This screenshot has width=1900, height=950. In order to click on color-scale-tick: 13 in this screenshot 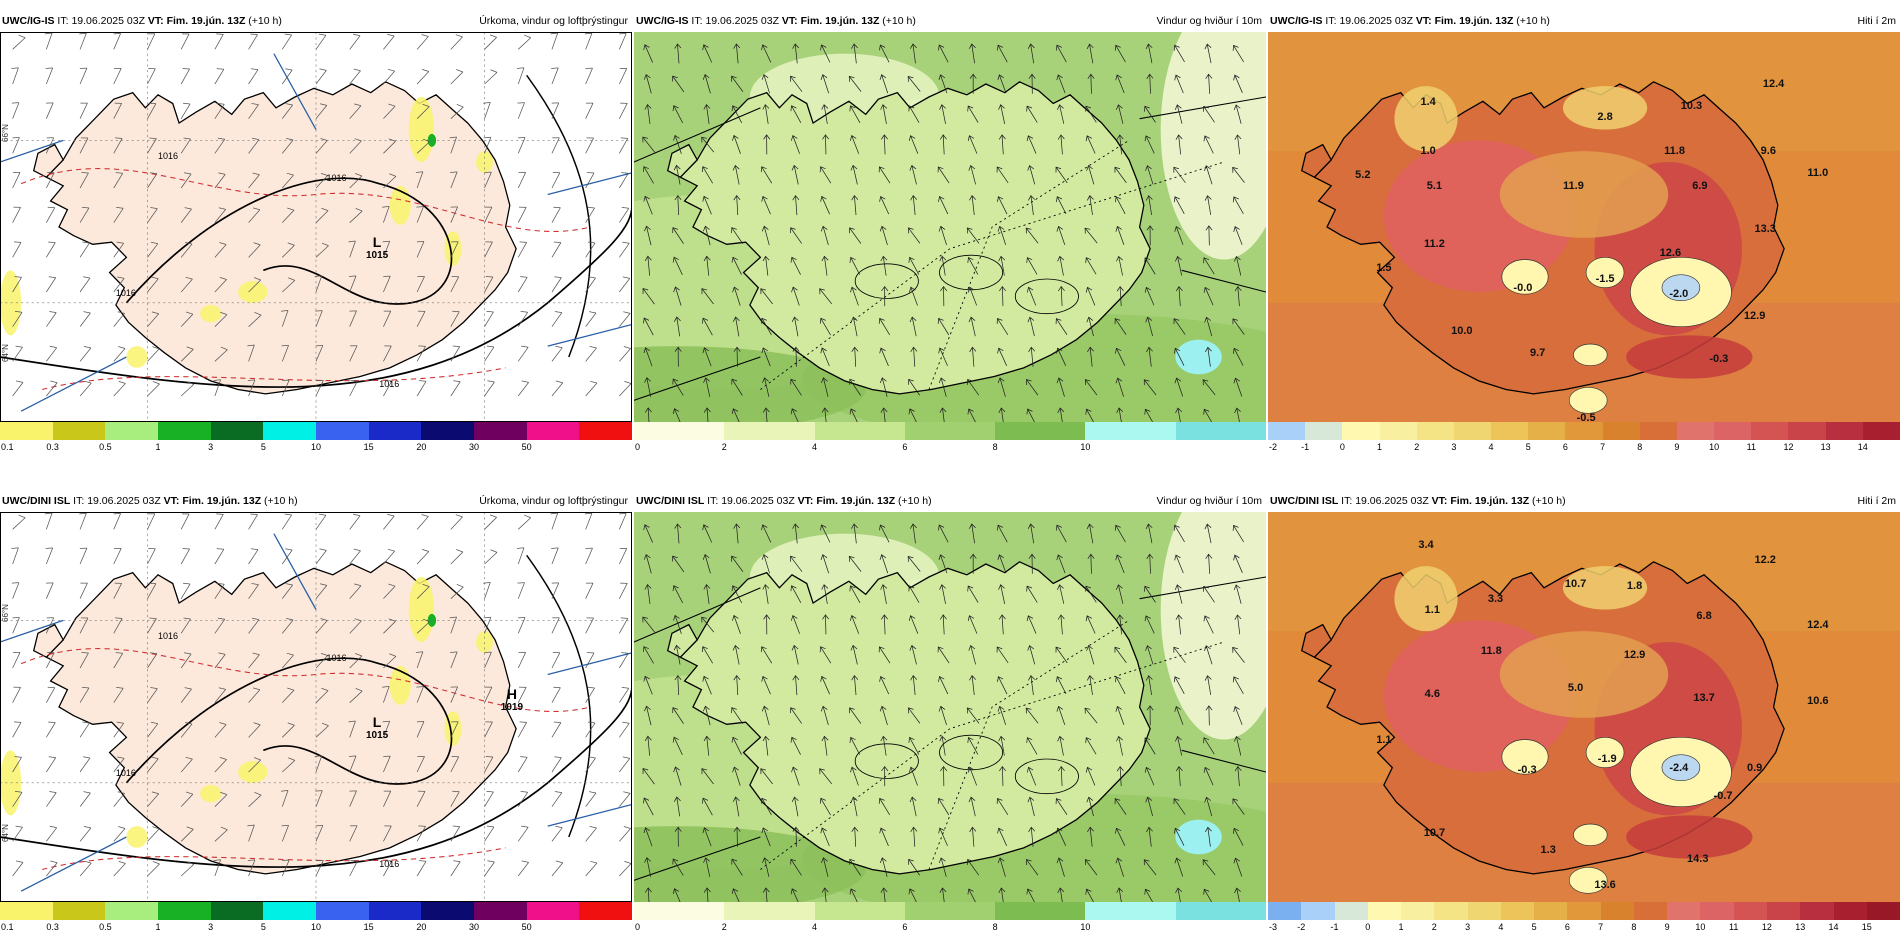, I will do `click(1800, 927)`.